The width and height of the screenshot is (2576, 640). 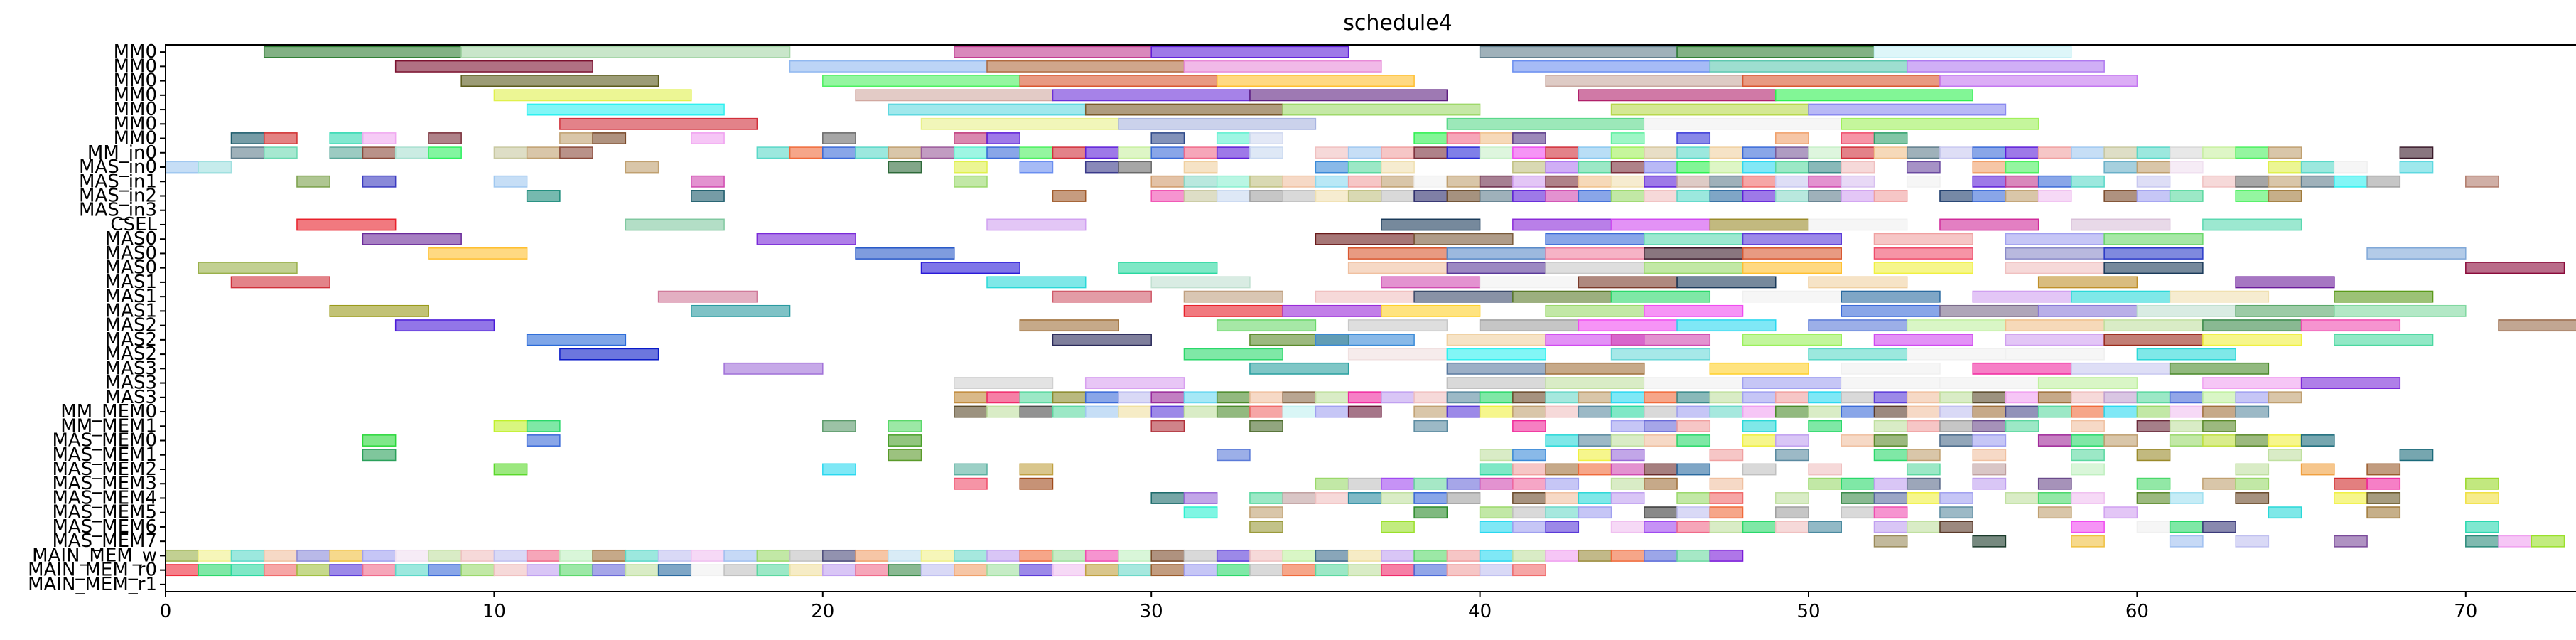 What do you see at coordinates (1318, 607) in the screenshot?
I see `x-axis-ticks: 0 10 20 30 40 50 60 70` at bounding box center [1318, 607].